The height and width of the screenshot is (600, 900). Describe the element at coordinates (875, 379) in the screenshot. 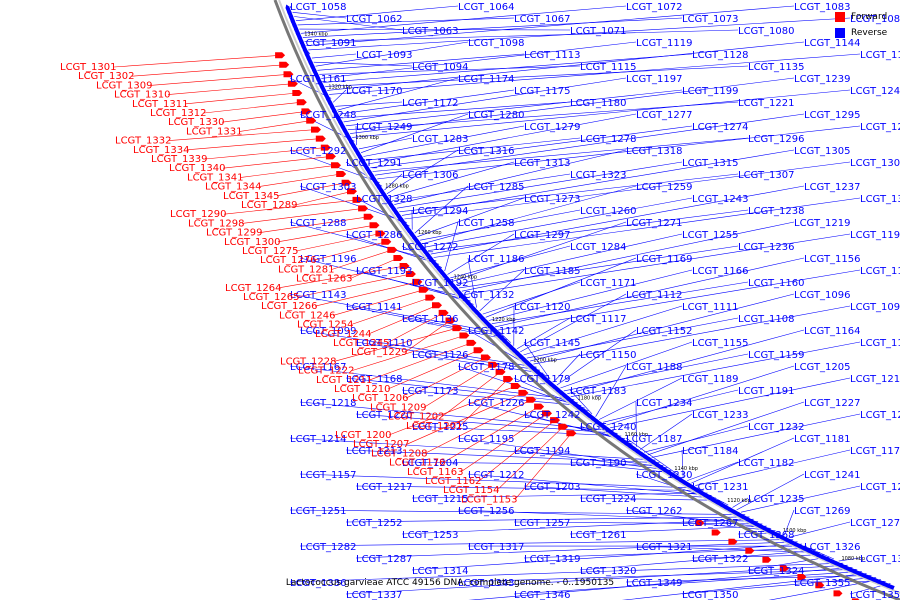

I see `reverse-gene-label: LCGT_1216` at that location.